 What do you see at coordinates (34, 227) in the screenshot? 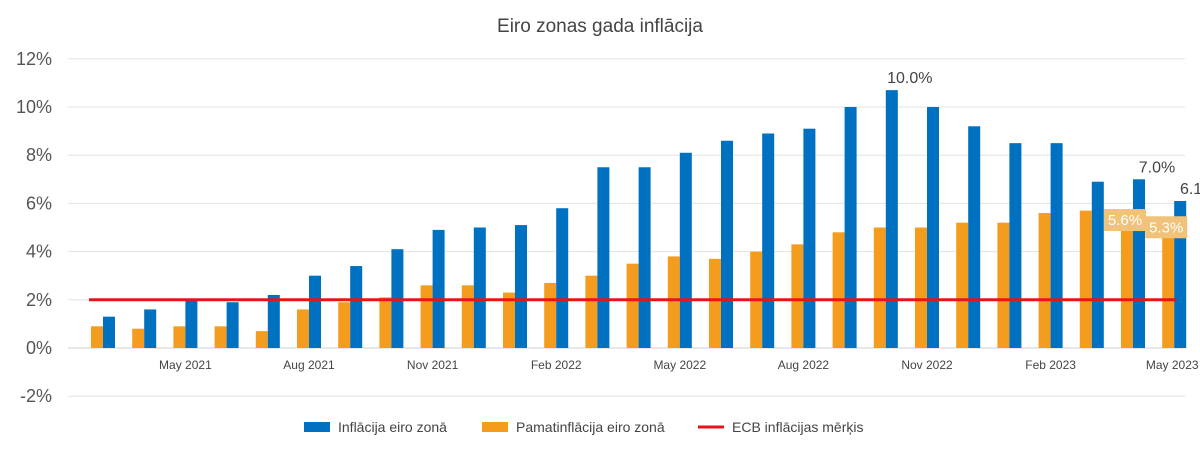
I see `y-axis-ticks: -2% 0% 2% 4% 6% 8% 10% 12%` at bounding box center [34, 227].